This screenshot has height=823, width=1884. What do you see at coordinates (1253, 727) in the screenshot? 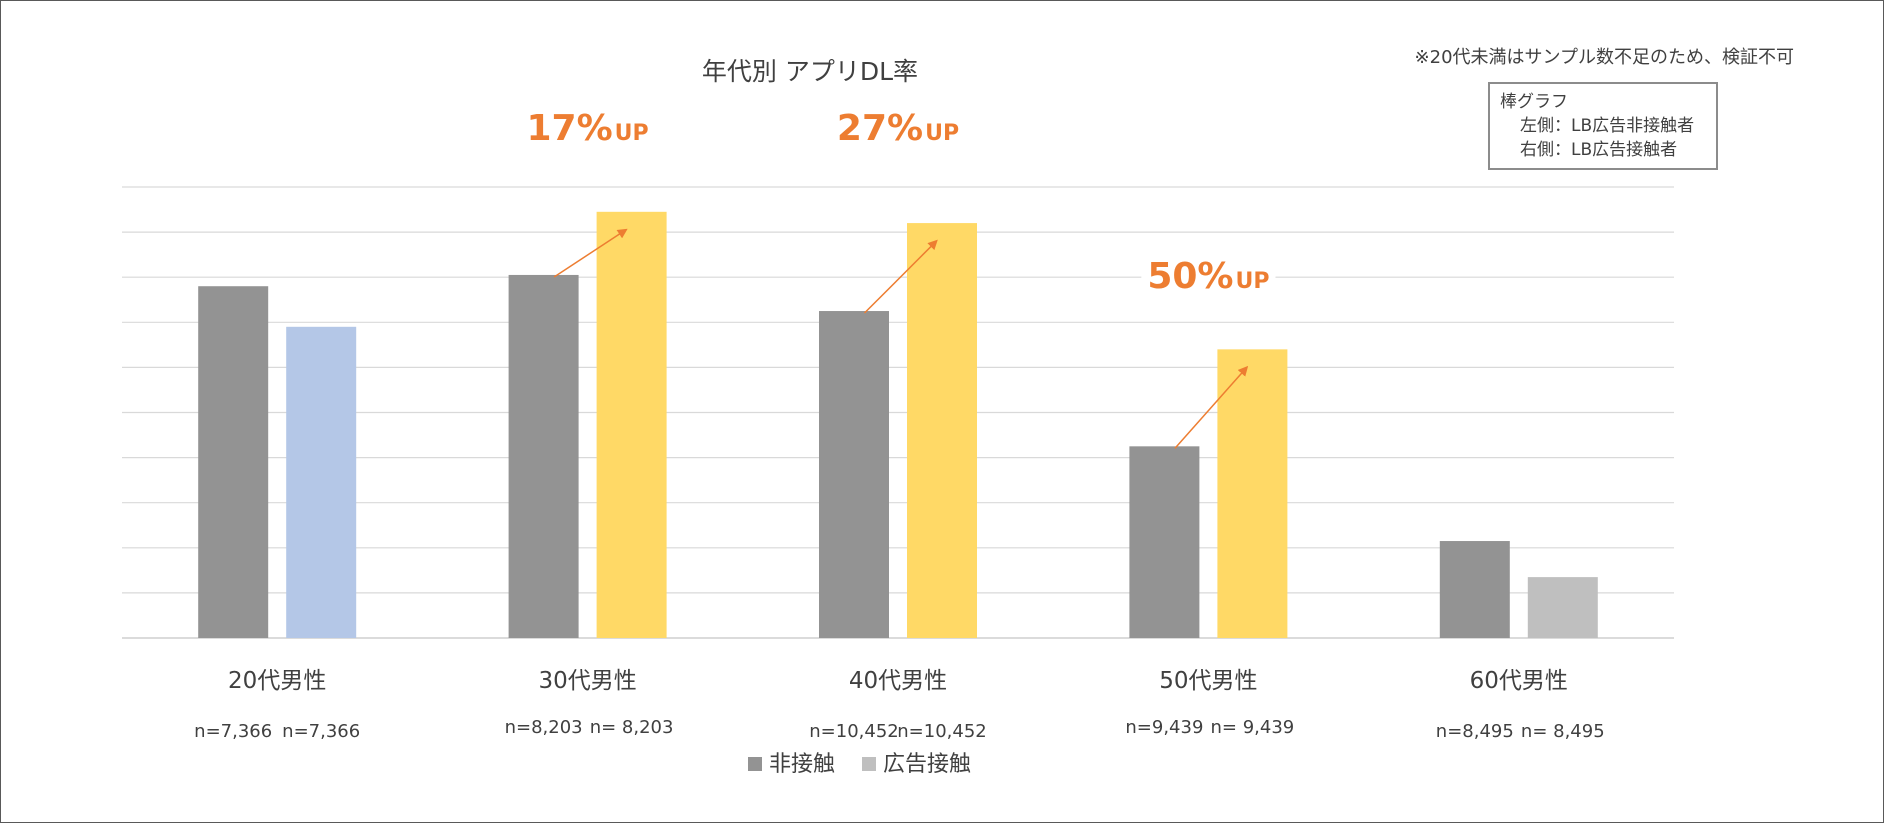
I see `sample-size-label: n= 9,439` at bounding box center [1253, 727].